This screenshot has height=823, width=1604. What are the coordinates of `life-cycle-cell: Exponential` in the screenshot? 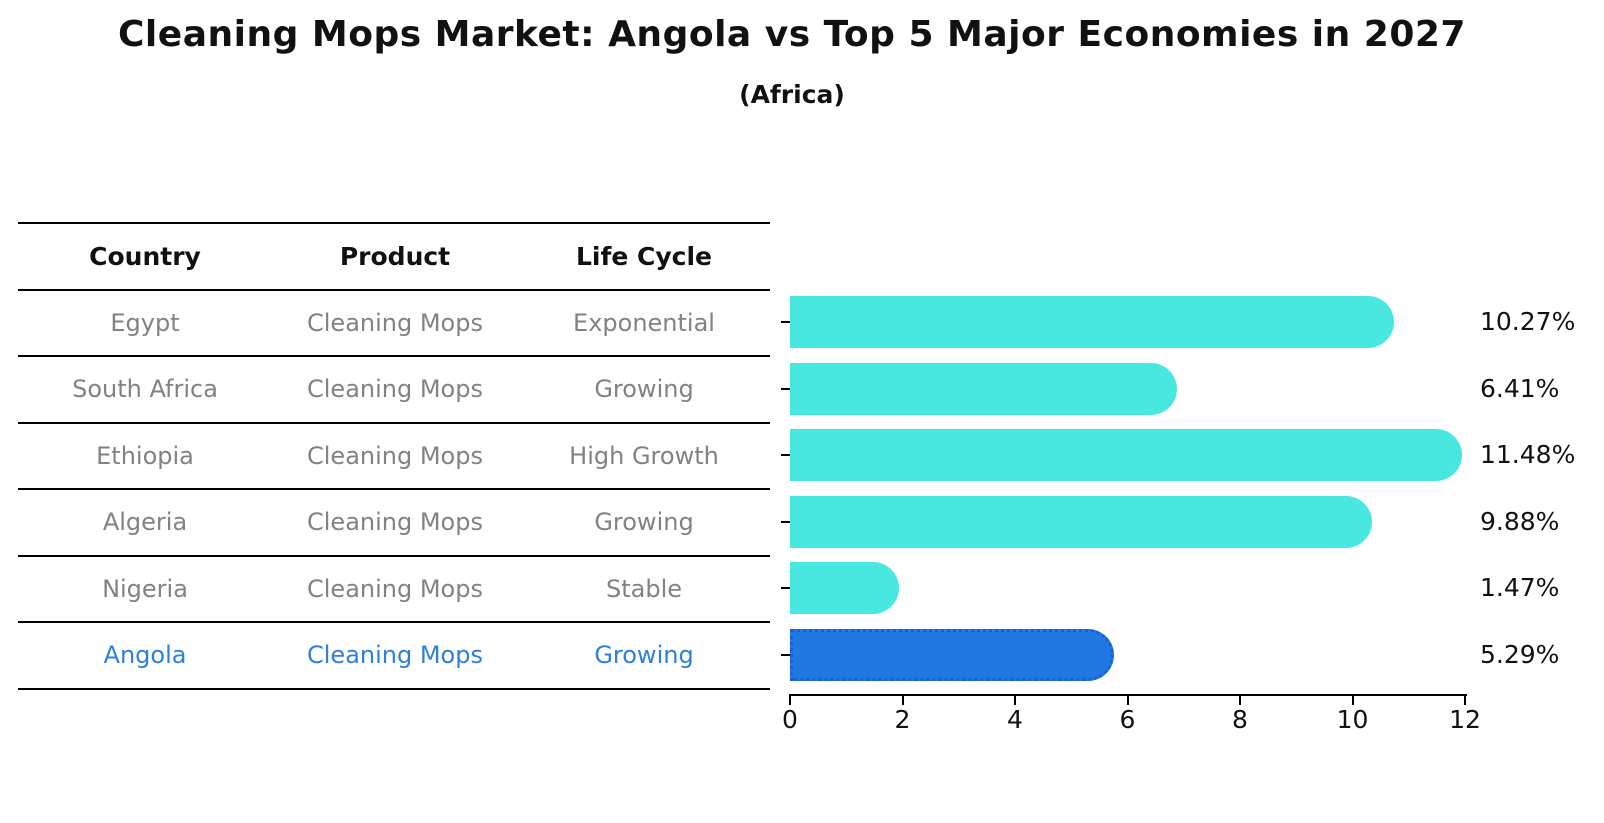 It's located at (644, 322).